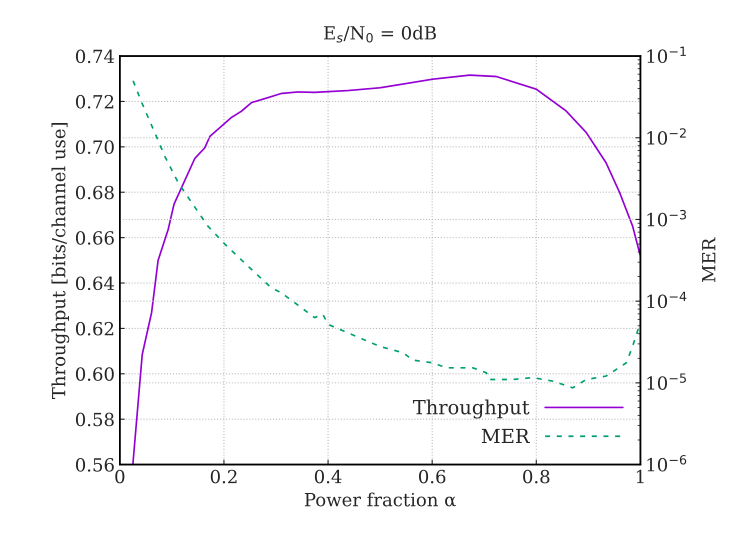 This screenshot has width=749, height=534. I want to click on y2-tick-label: 10$^{−6}$, so click(666, 463).